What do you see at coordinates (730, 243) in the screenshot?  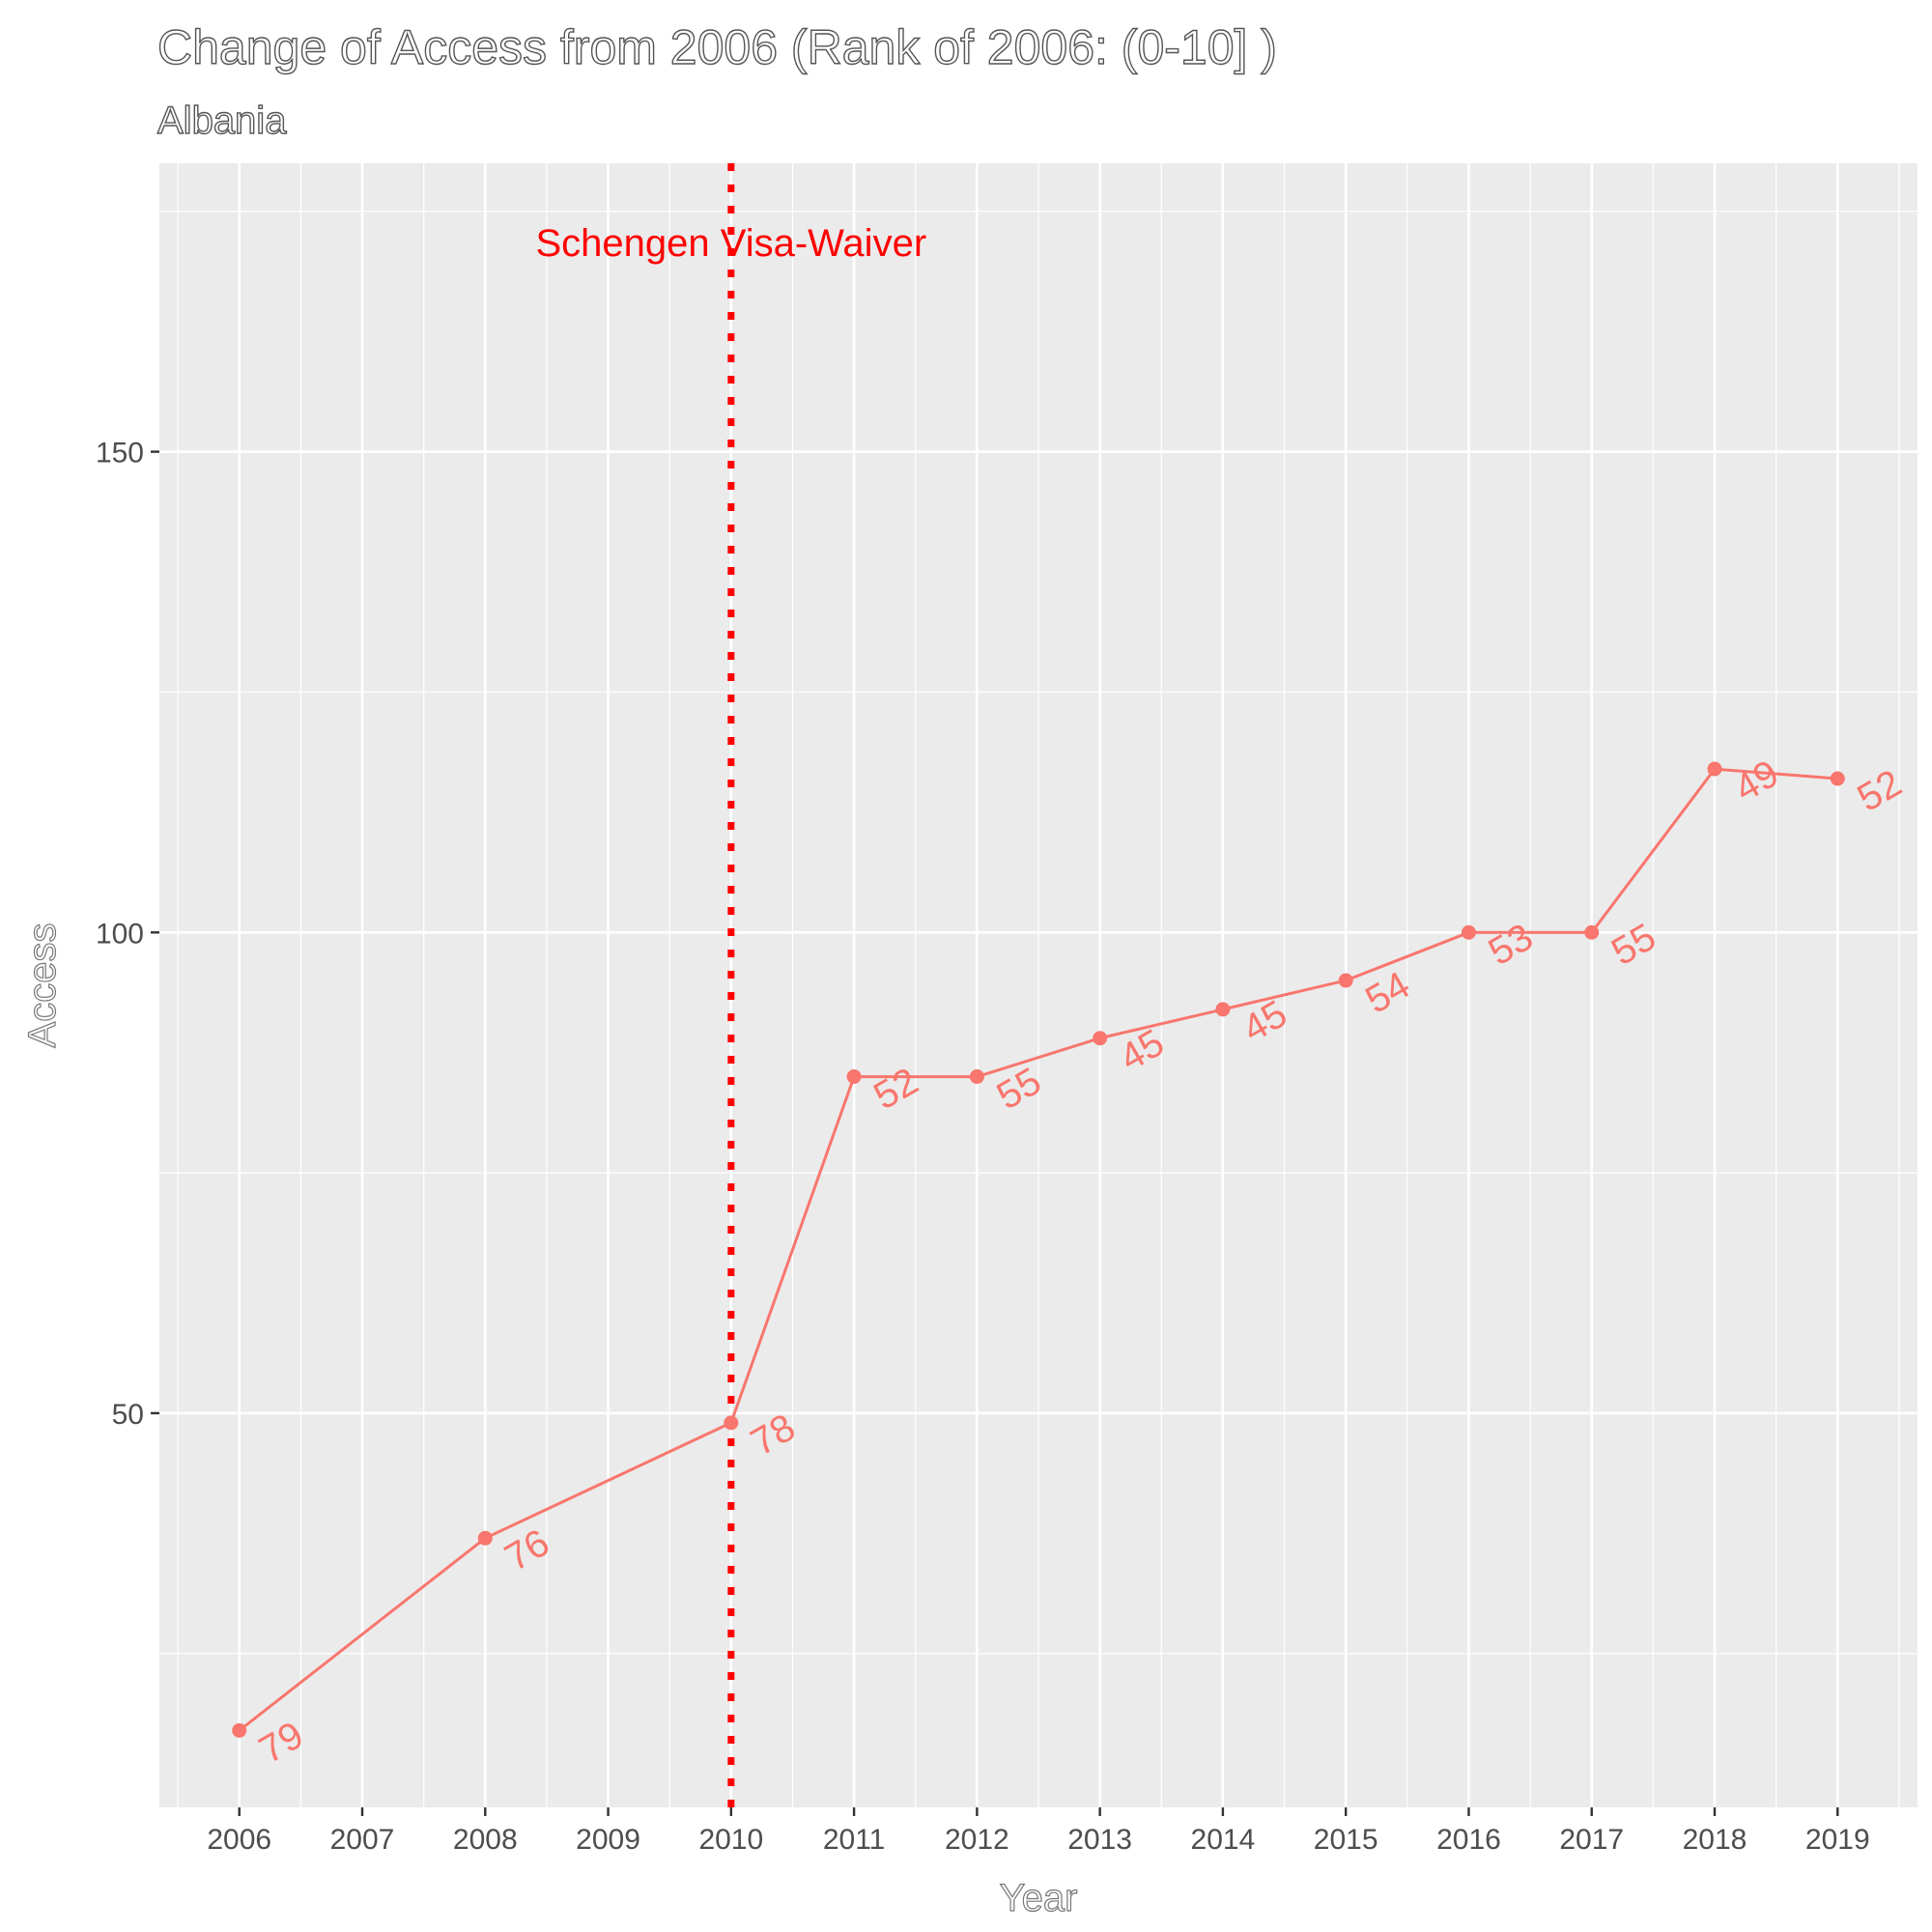 I see `schengen-event-label: Schengen Visa-Waiver` at bounding box center [730, 243].